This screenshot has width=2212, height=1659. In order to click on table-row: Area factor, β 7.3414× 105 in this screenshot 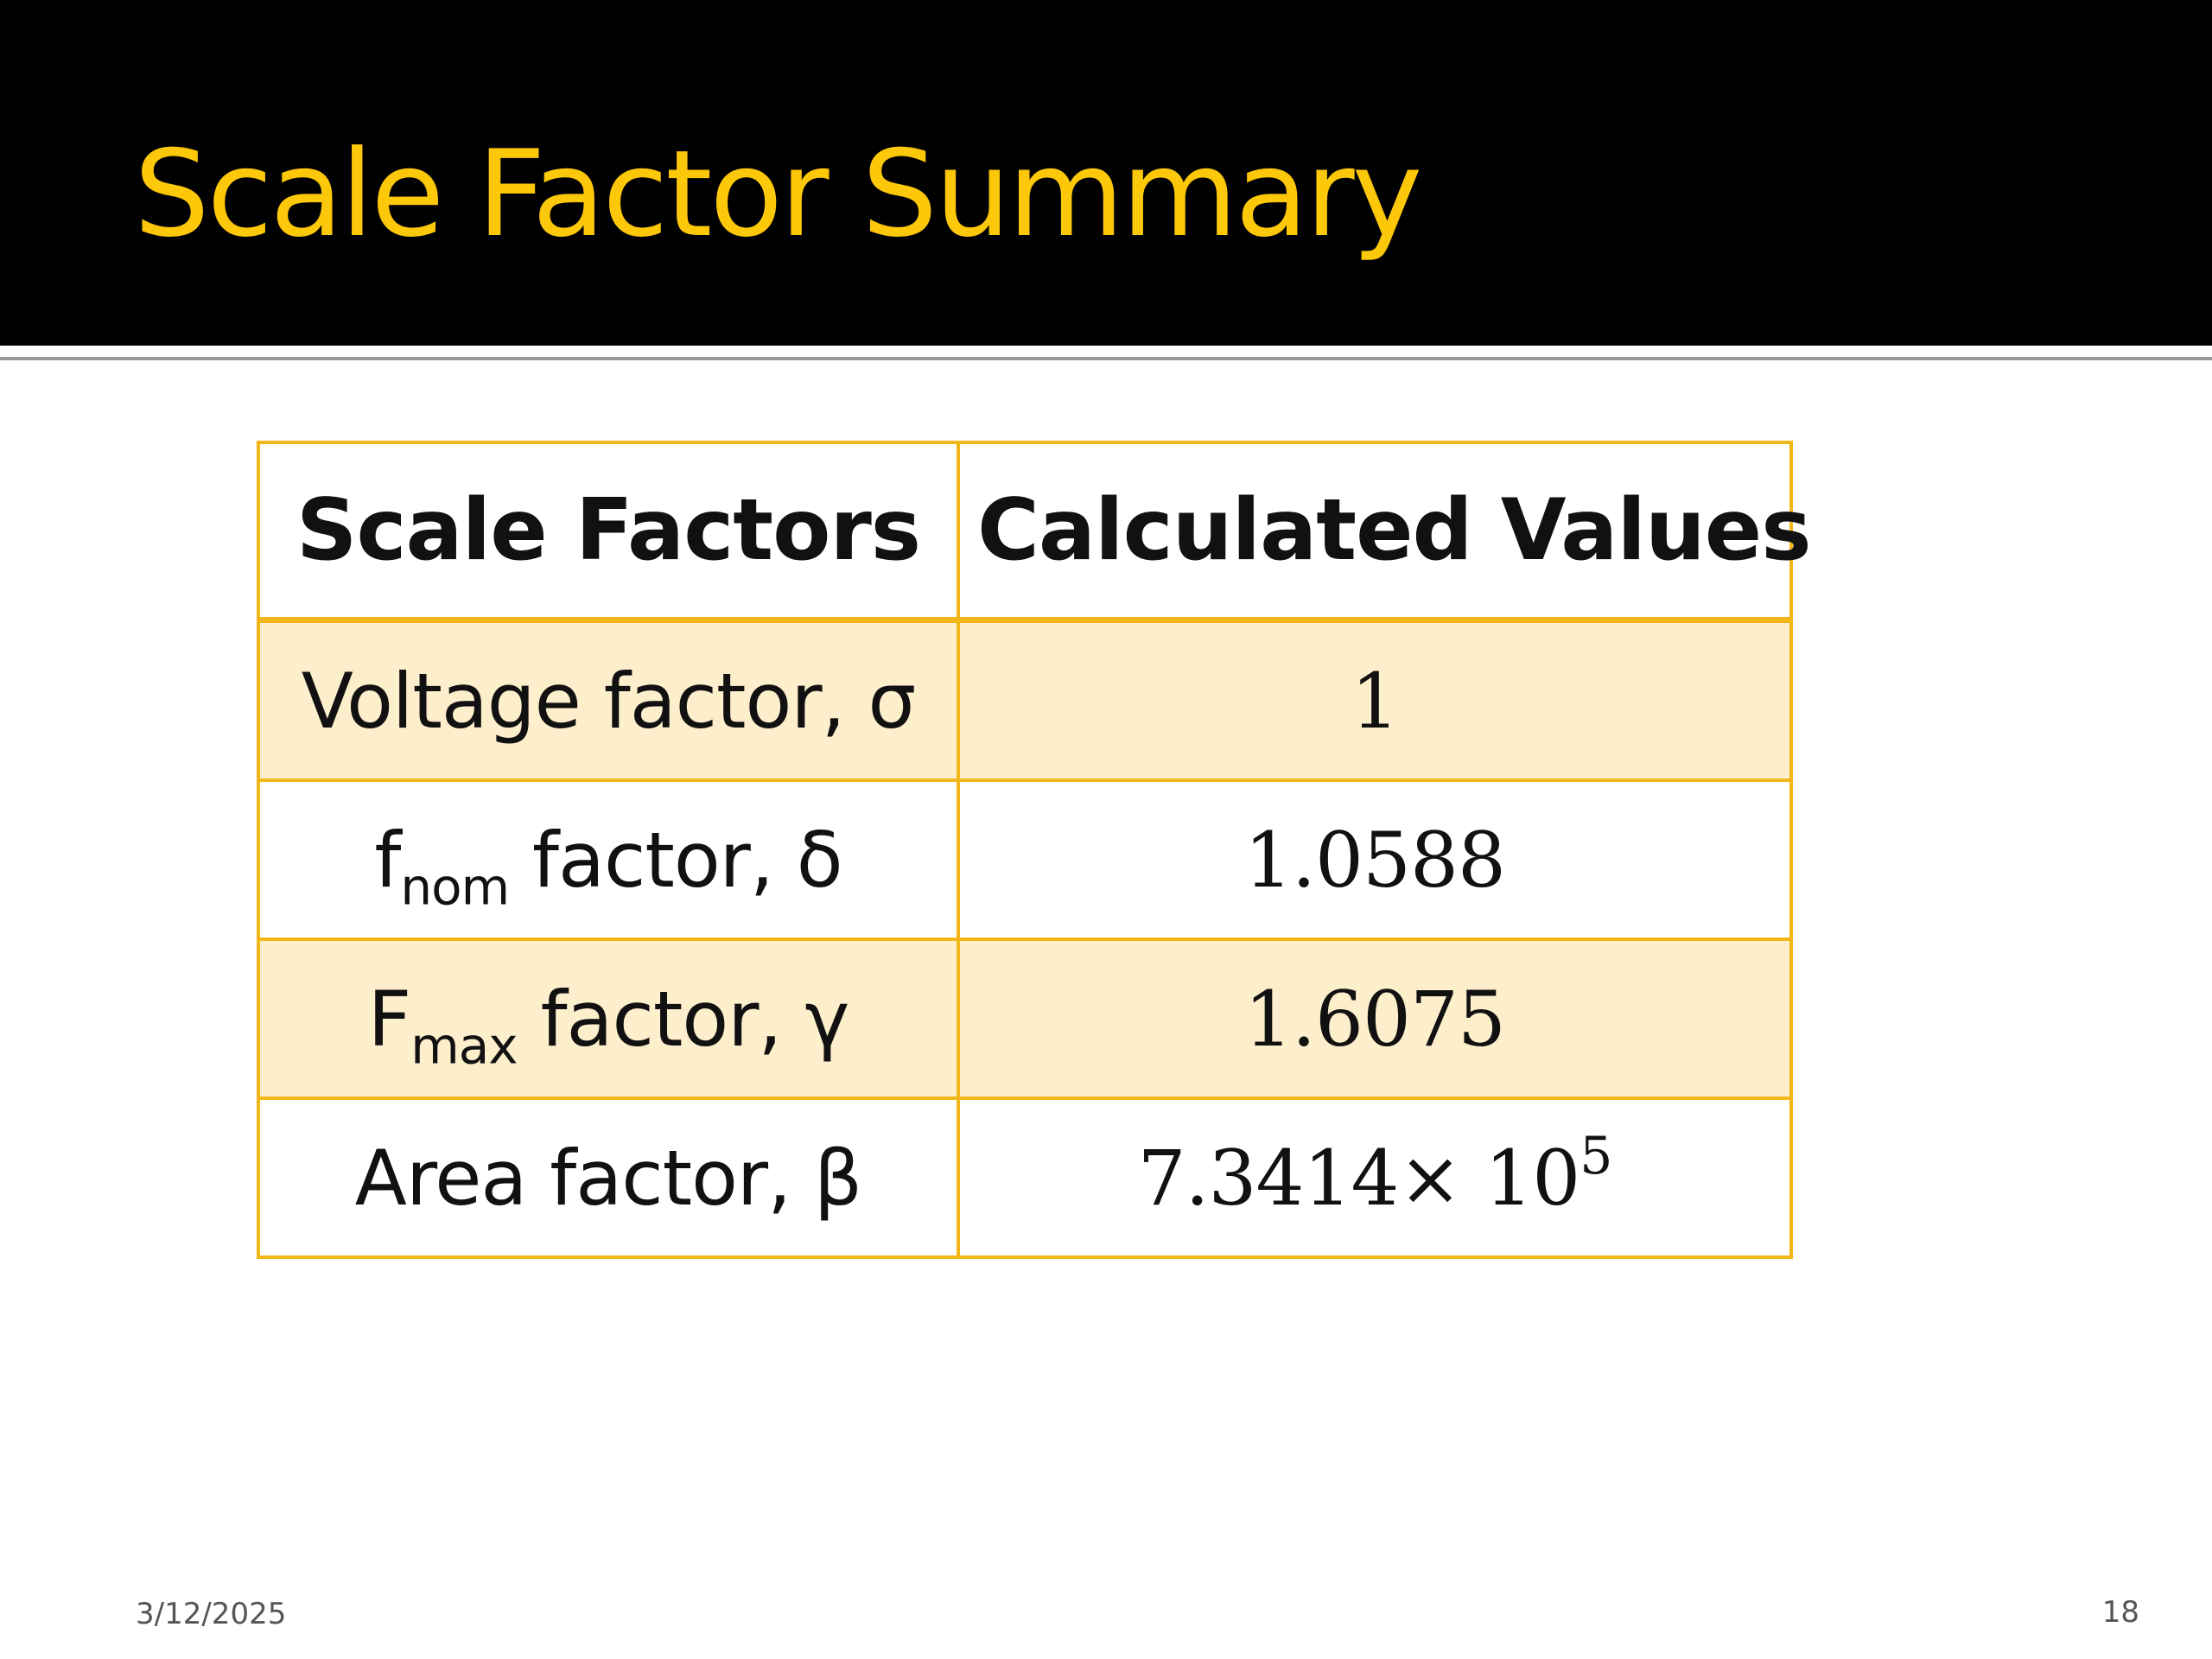, I will do `click(1025, 1177)`.